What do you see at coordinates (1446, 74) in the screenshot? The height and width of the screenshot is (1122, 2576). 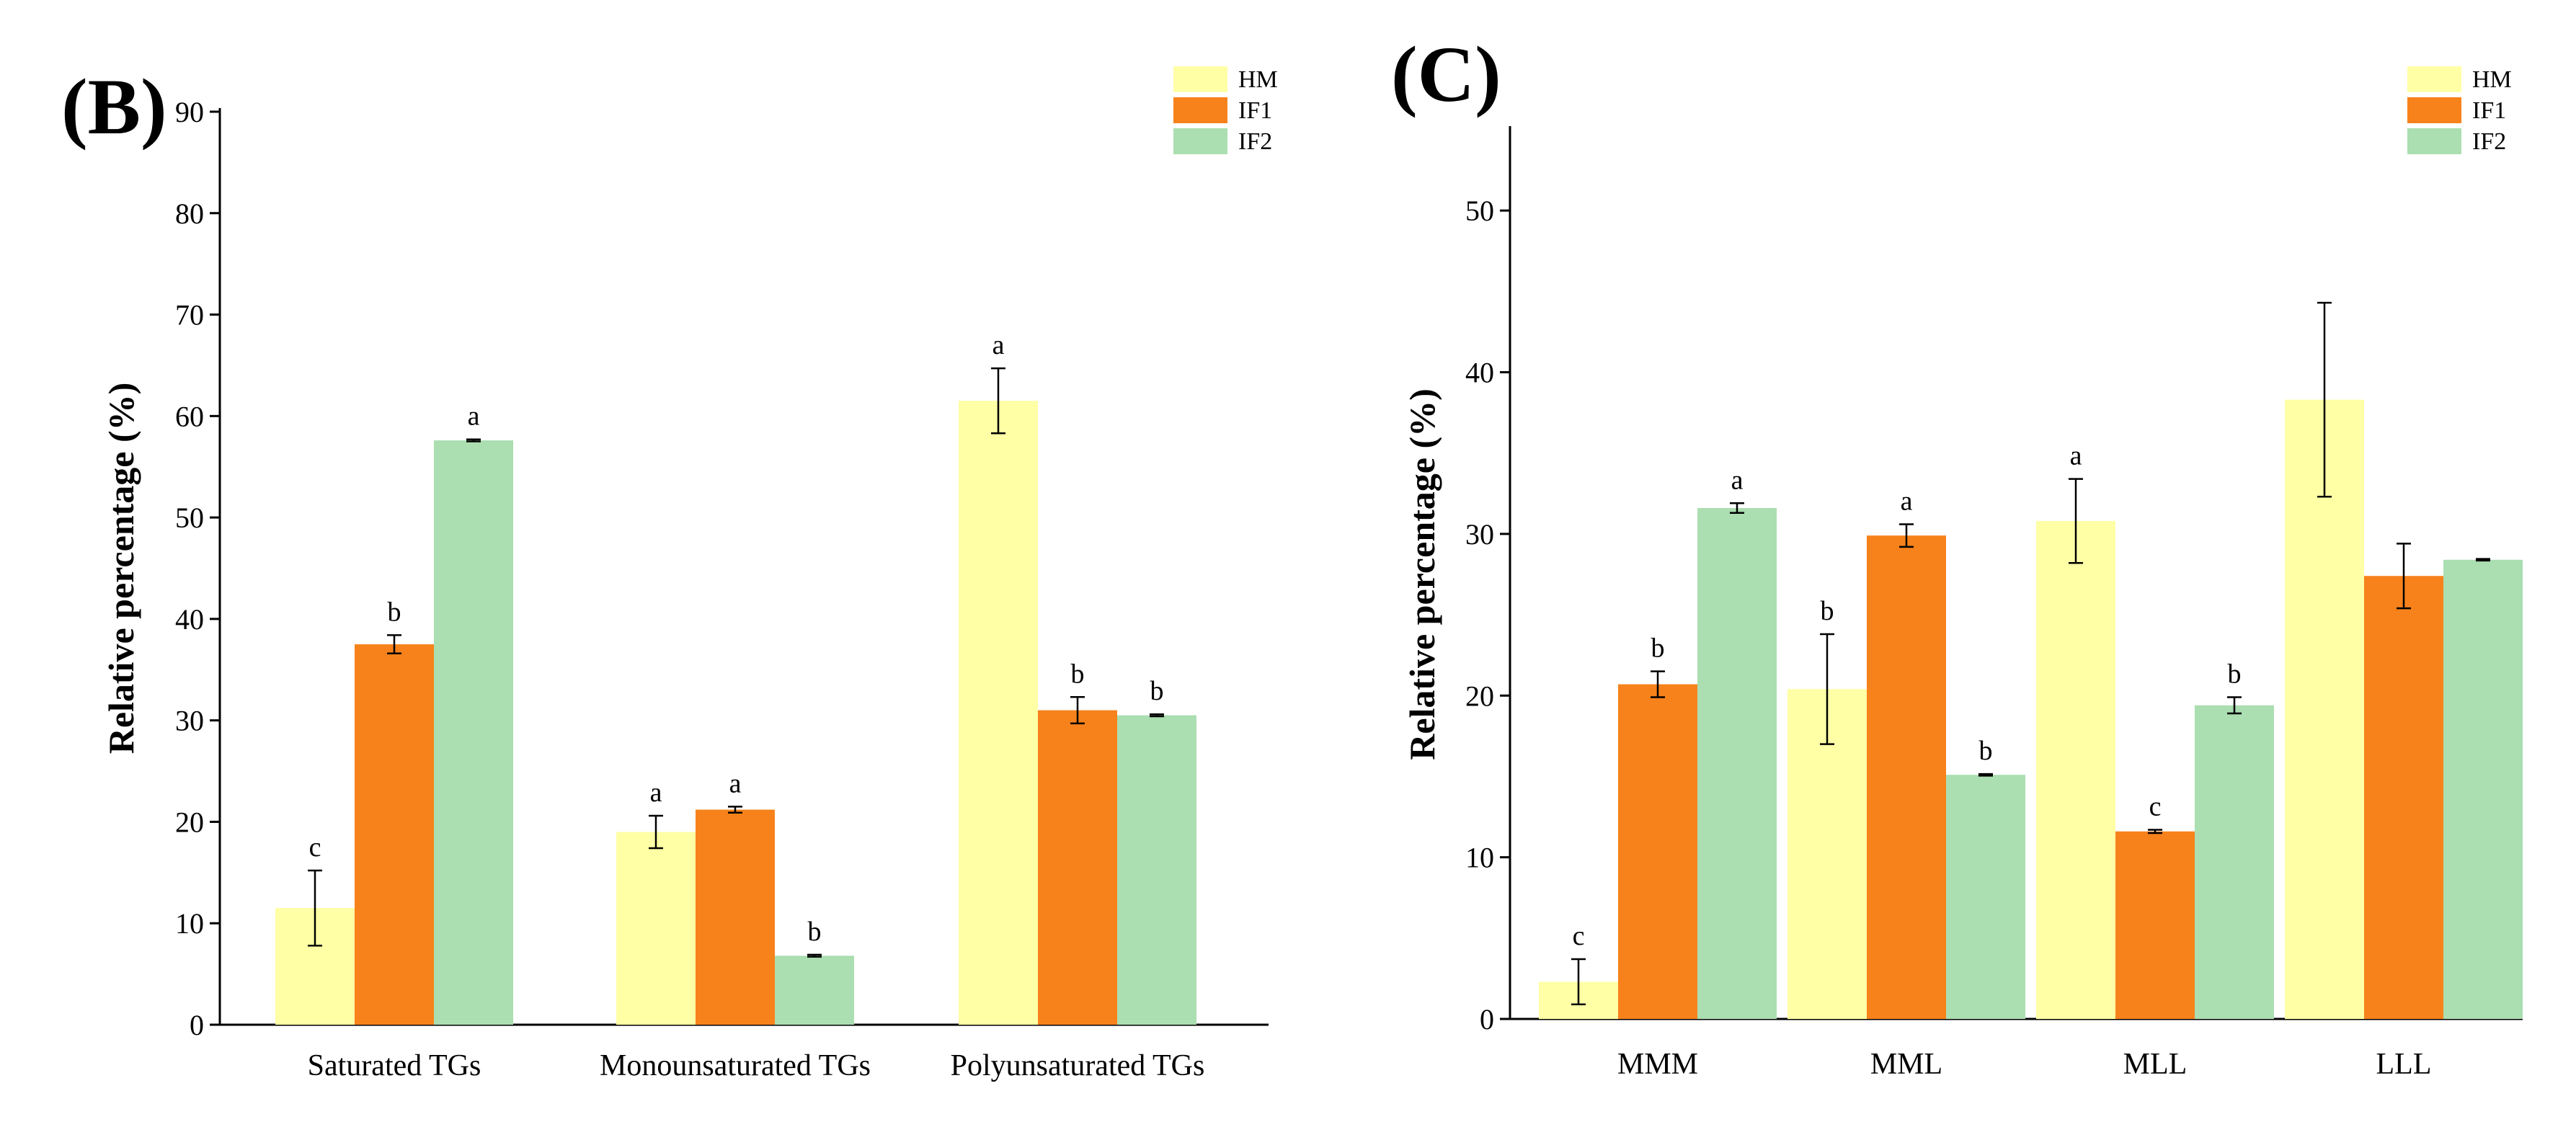 I see `panel-label: (C)` at bounding box center [1446, 74].